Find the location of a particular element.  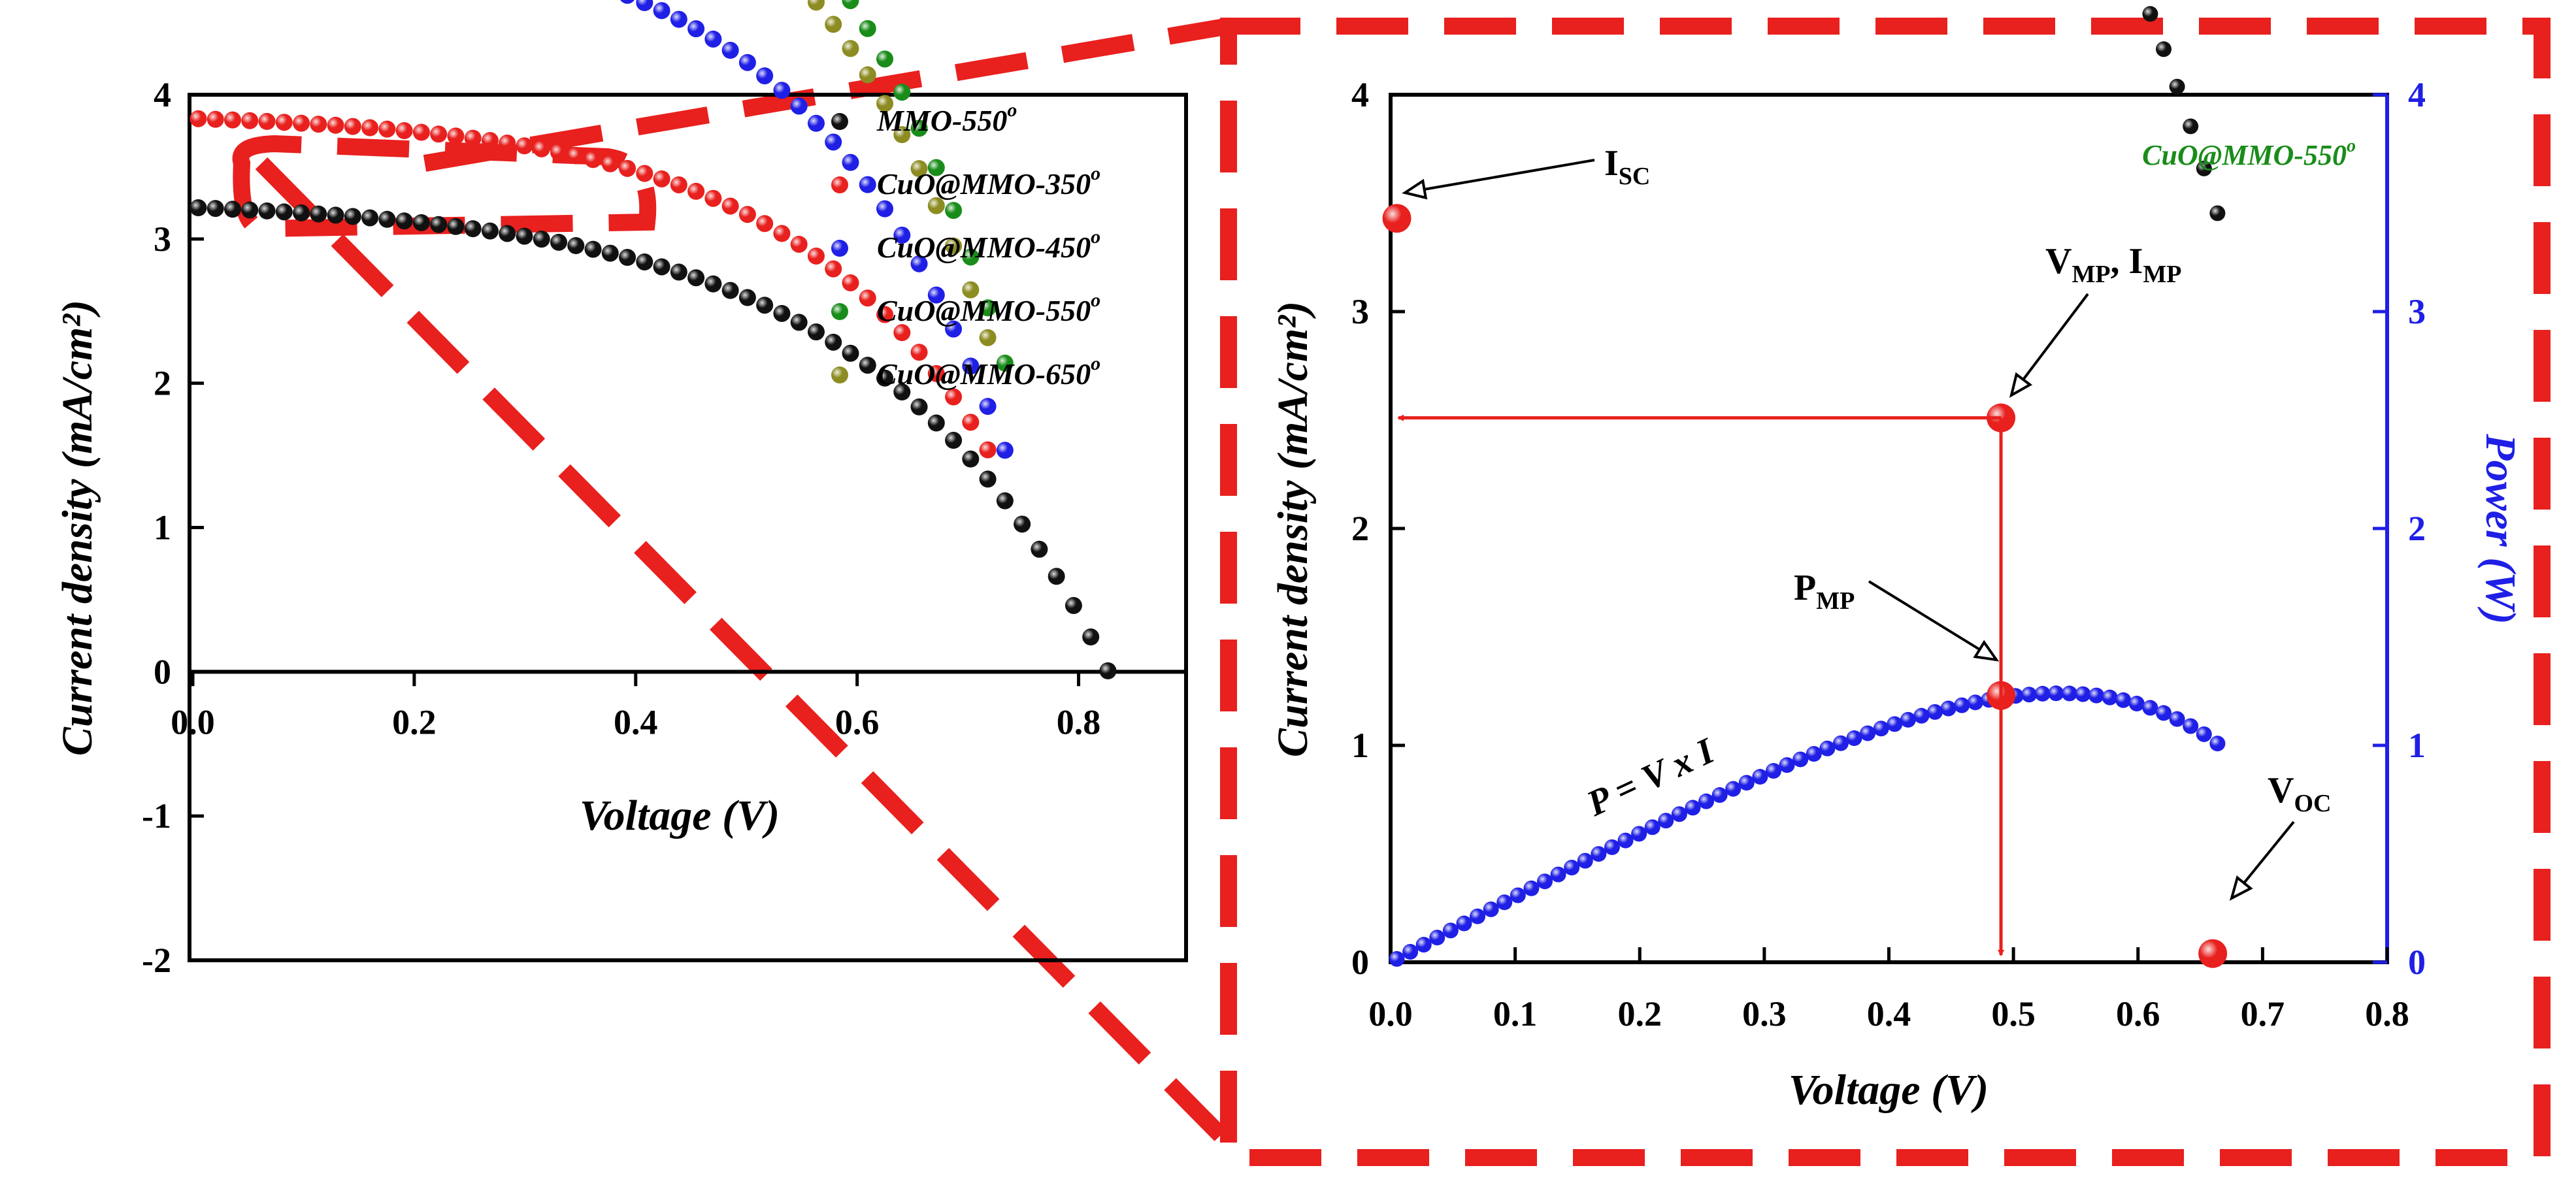

right-y-tick-label: 0 is located at coordinates (1360, 962).